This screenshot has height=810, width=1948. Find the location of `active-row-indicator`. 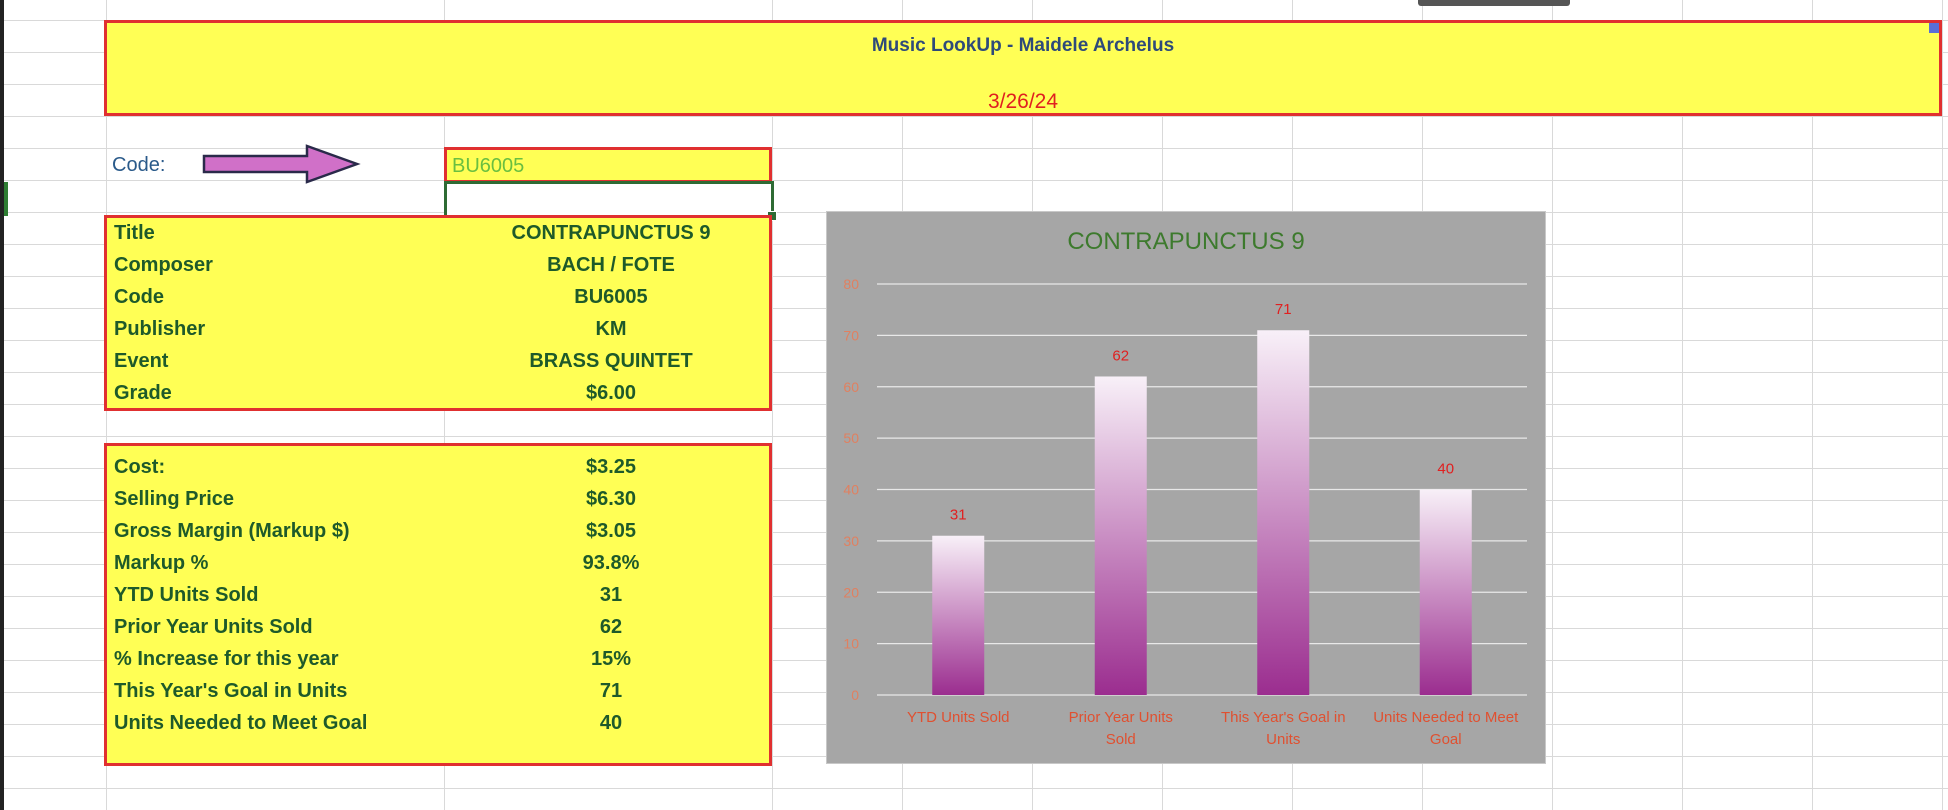

active-row-indicator is located at coordinates (6, 199).